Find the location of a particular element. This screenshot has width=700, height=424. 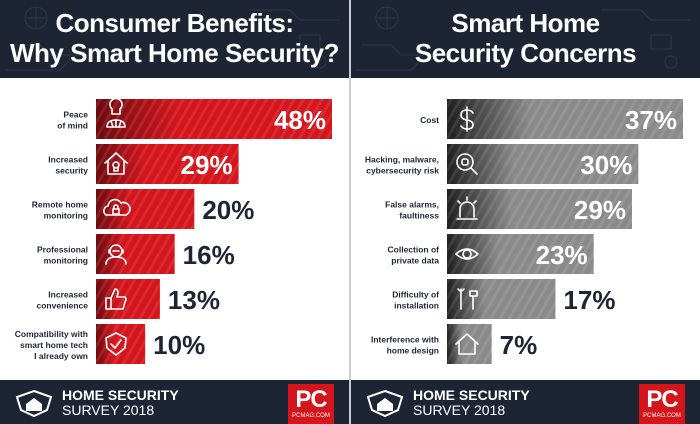

category-label: Collection of private data is located at coordinates (414, 255).